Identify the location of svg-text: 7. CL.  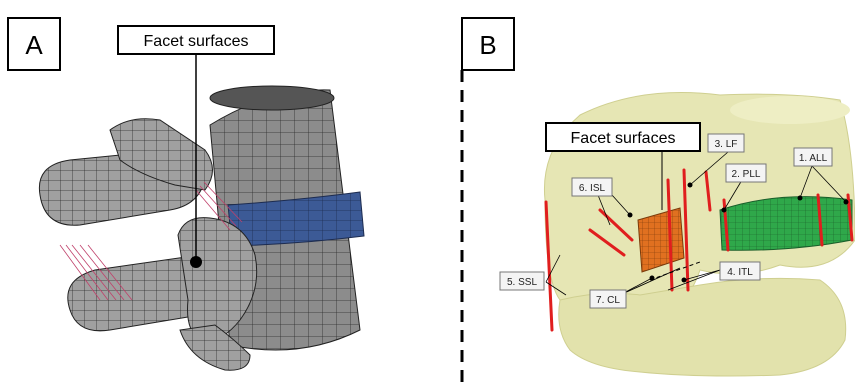
(608, 300).